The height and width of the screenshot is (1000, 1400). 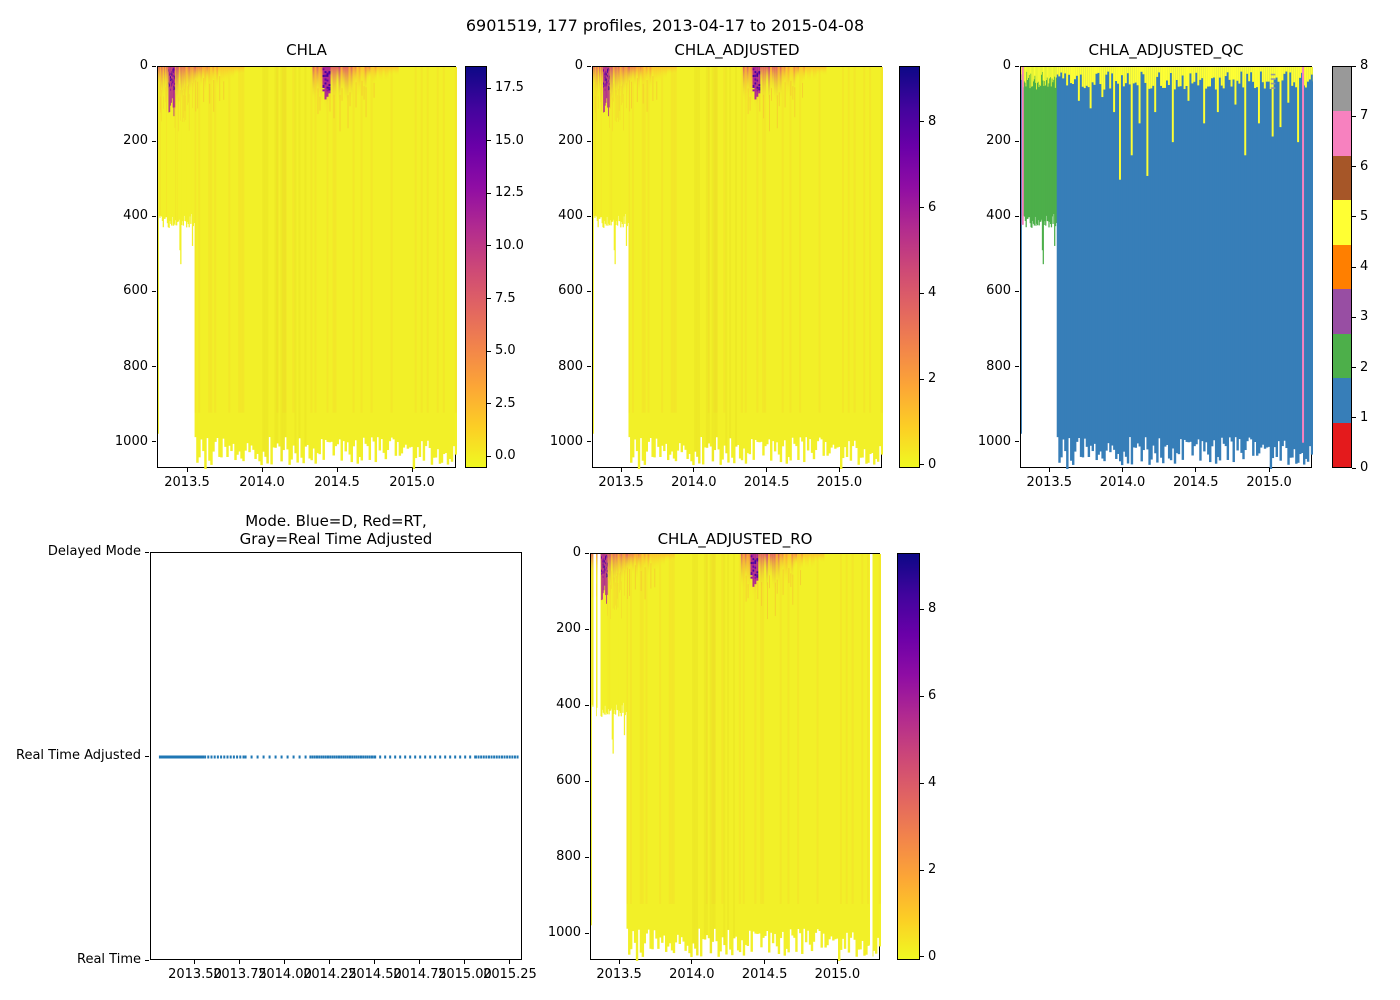 What do you see at coordinates (285, 974) in the screenshot?
I see `x-tick-label: 2014.00` at bounding box center [285, 974].